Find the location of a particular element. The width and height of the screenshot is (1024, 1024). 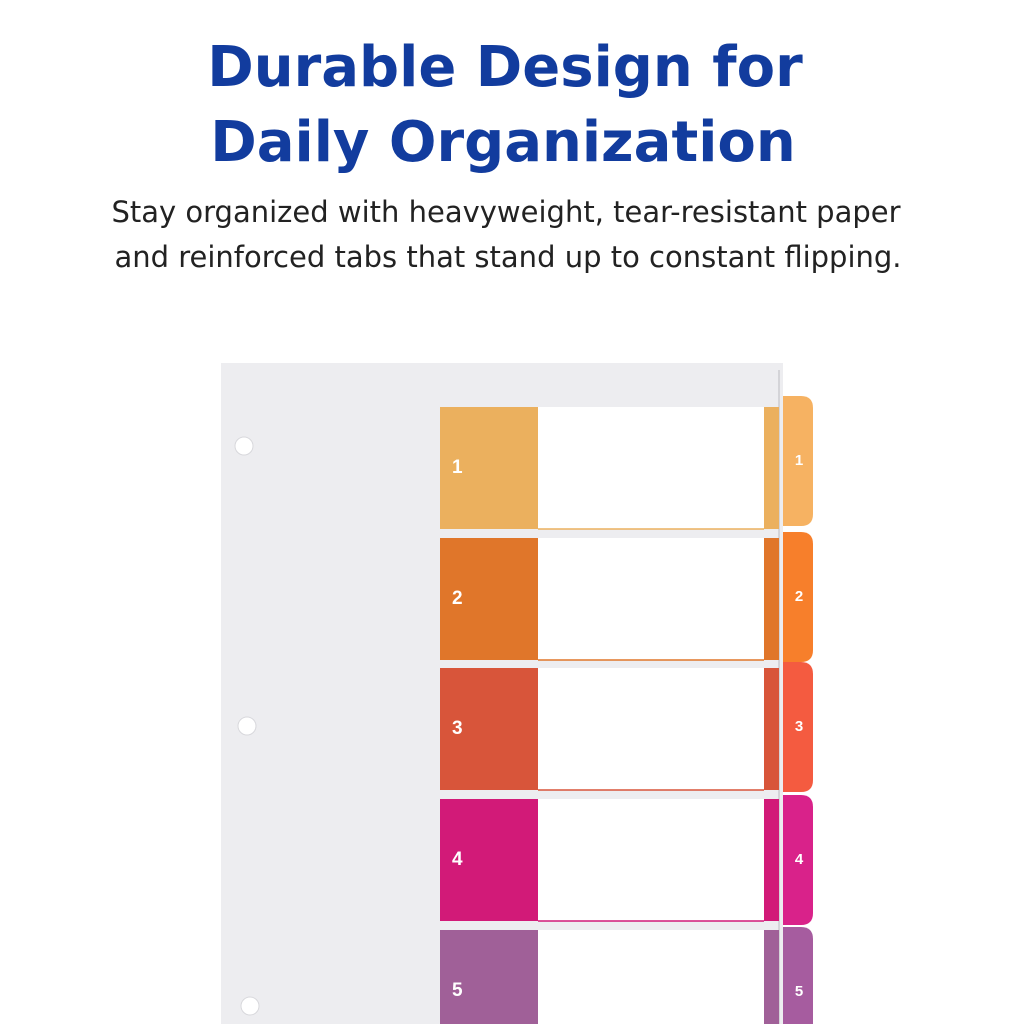

block-number: 1 is located at coordinates (457, 467).